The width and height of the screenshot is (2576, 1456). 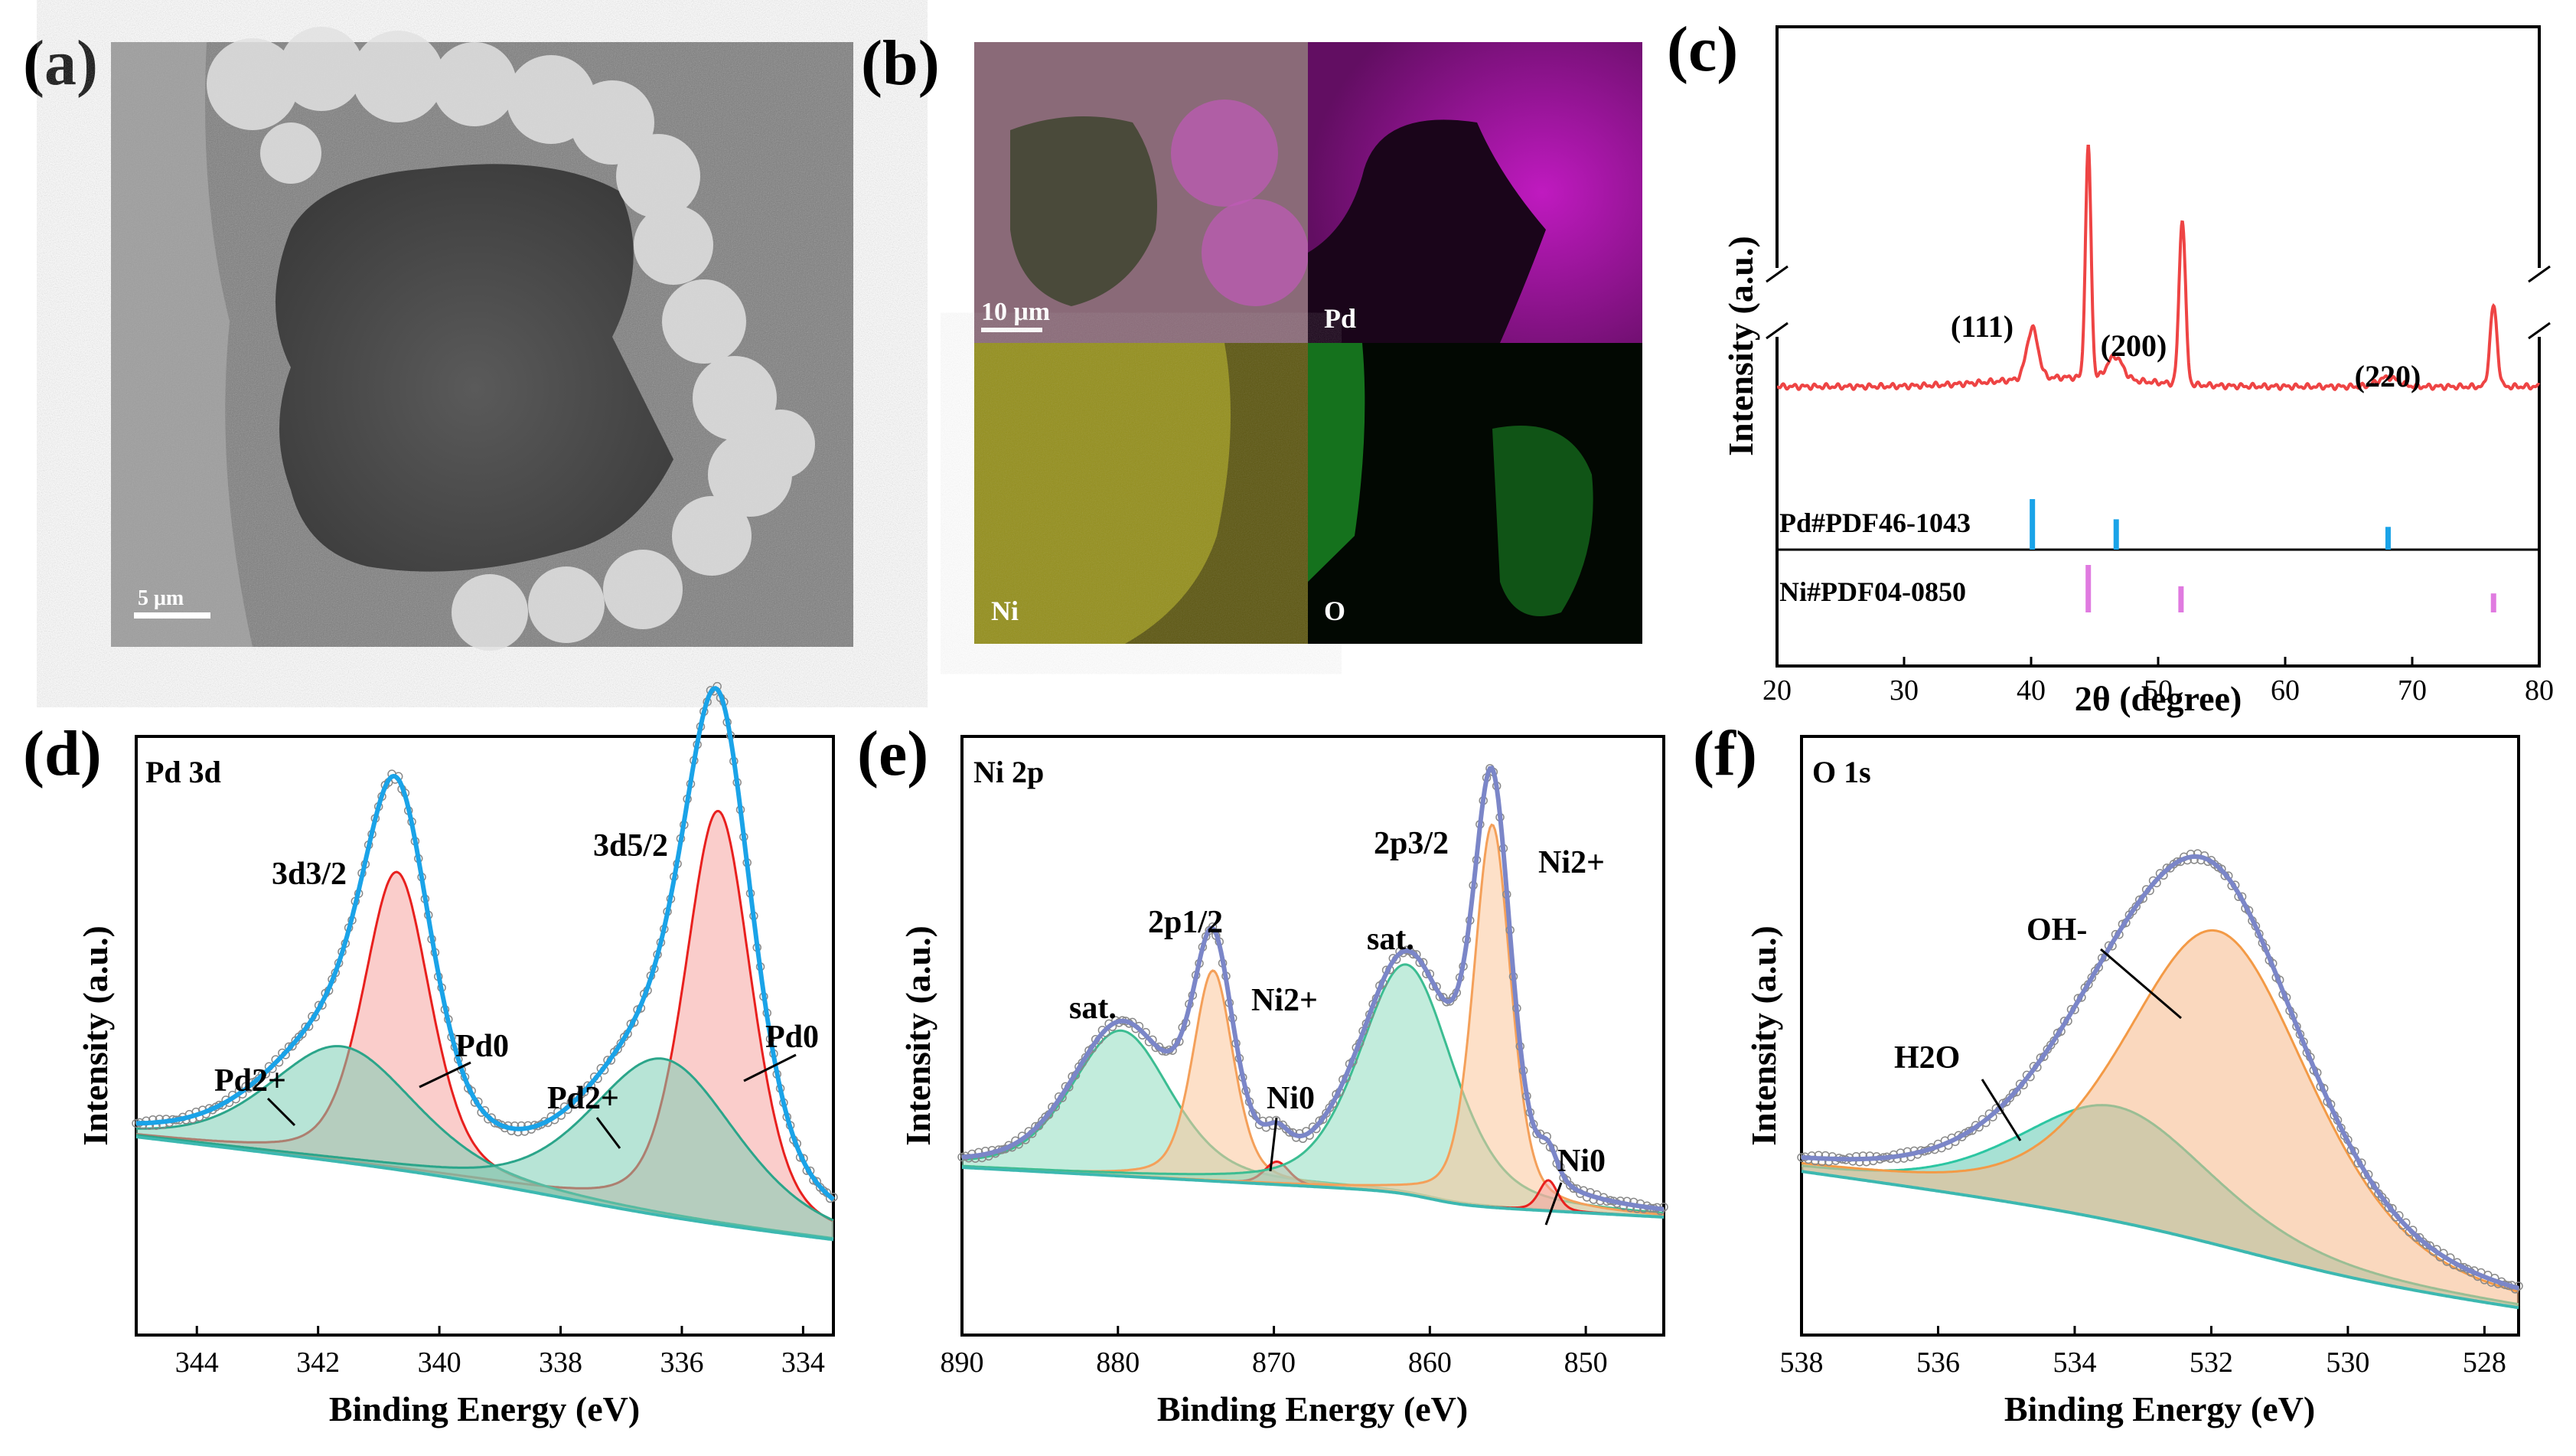 I want to click on x-tick-label: 538, so click(x=1802, y=1363).